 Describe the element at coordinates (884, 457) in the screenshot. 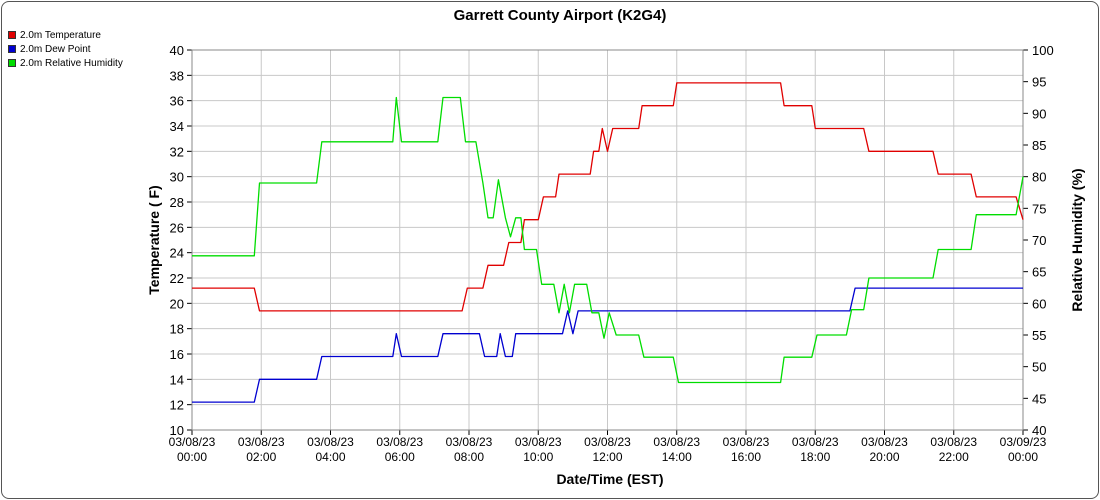

I see `x-tick-label-time: 20:00` at that location.